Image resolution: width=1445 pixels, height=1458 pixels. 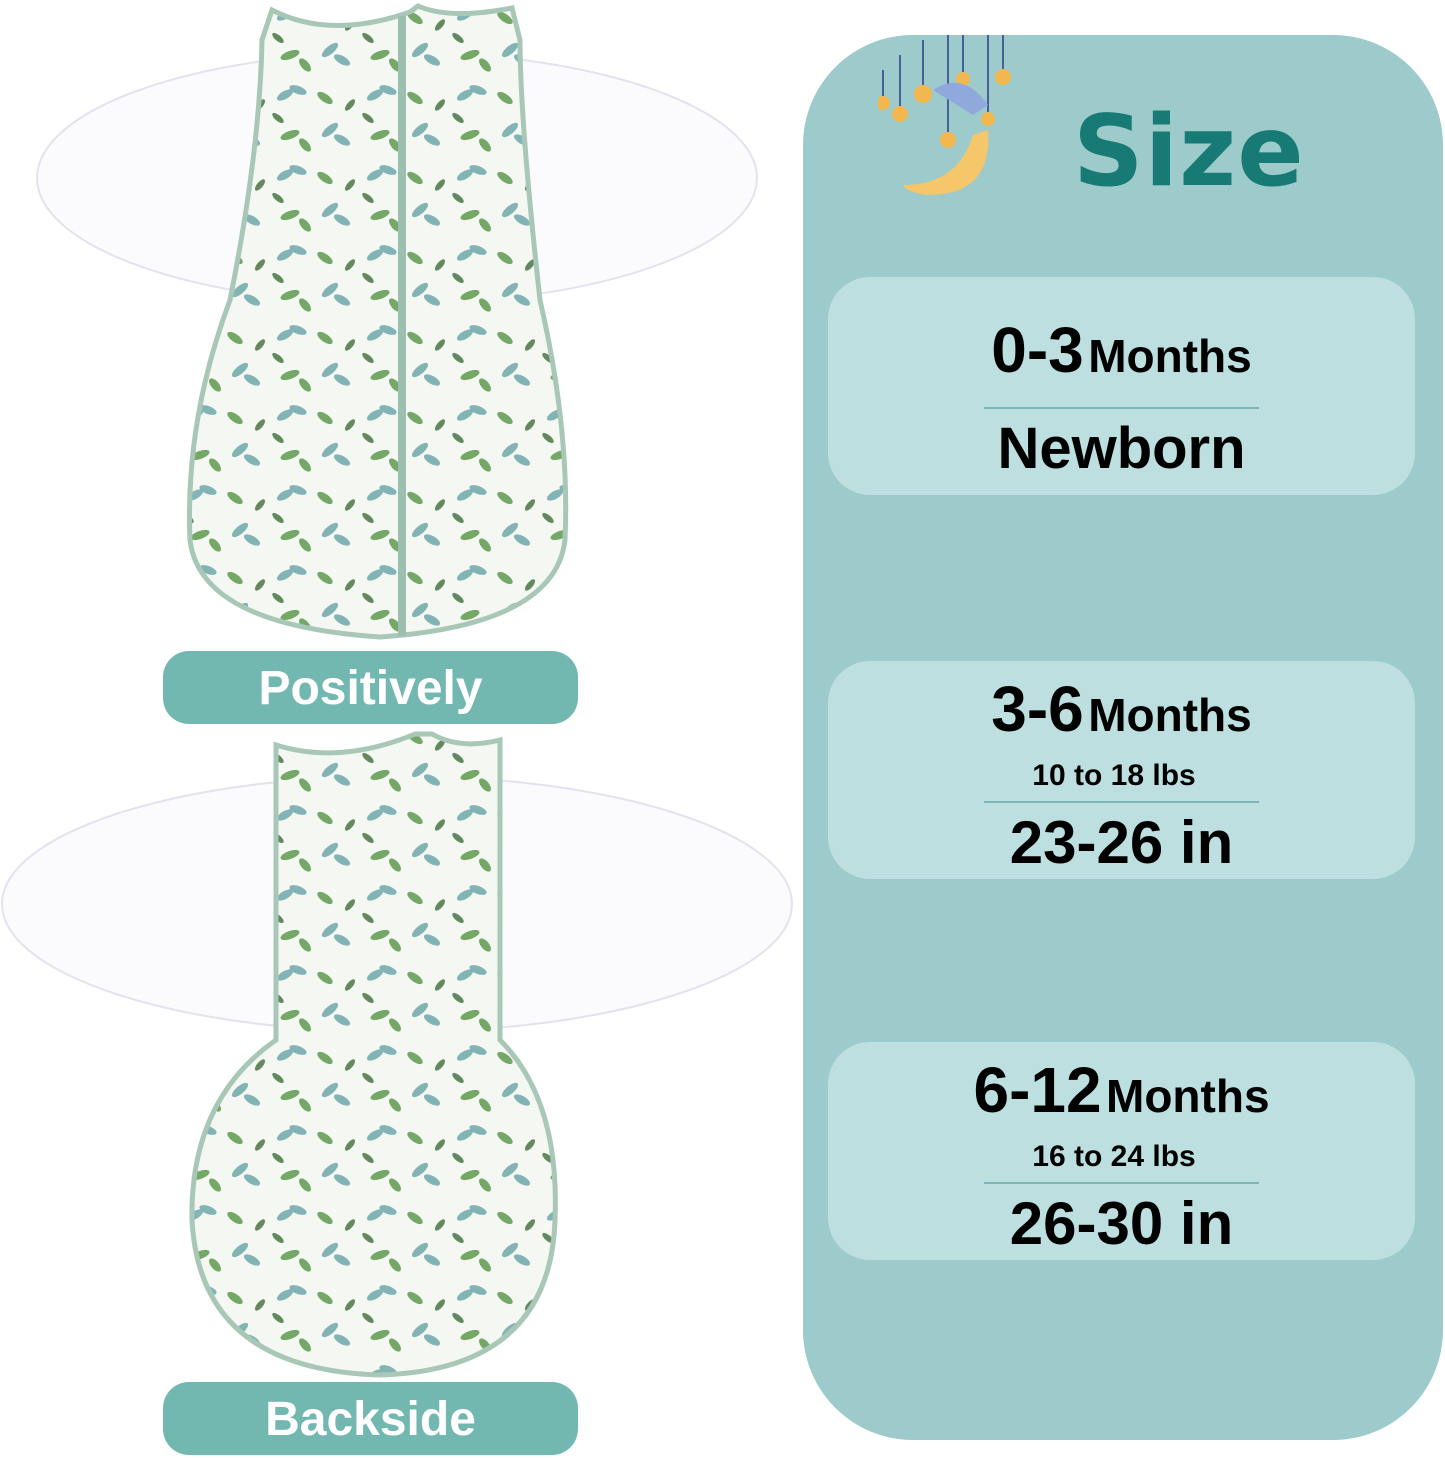 I want to click on weight-range: 16 to 24 lbs, so click(x=1114, y=1156).